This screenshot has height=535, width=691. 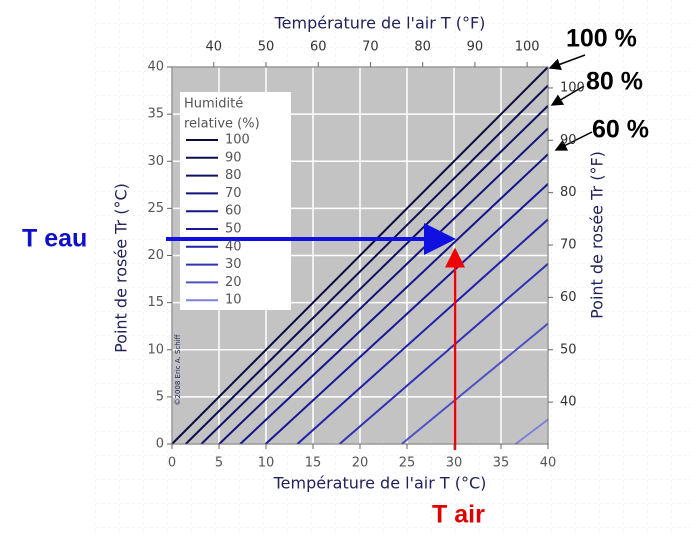 What do you see at coordinates (568, 245) in the screenshot?
I see `y2-tick-label: 70` at bounding box center [568, 245].